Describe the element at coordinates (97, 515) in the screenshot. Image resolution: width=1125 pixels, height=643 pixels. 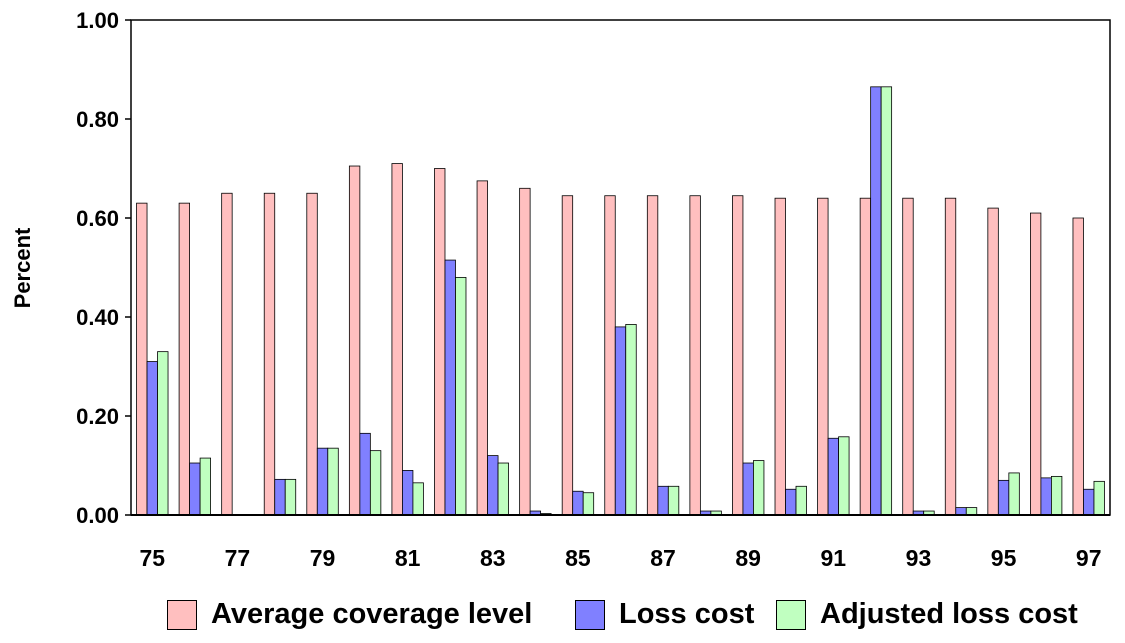
I see `y-tick-label: 0.00` at that location.